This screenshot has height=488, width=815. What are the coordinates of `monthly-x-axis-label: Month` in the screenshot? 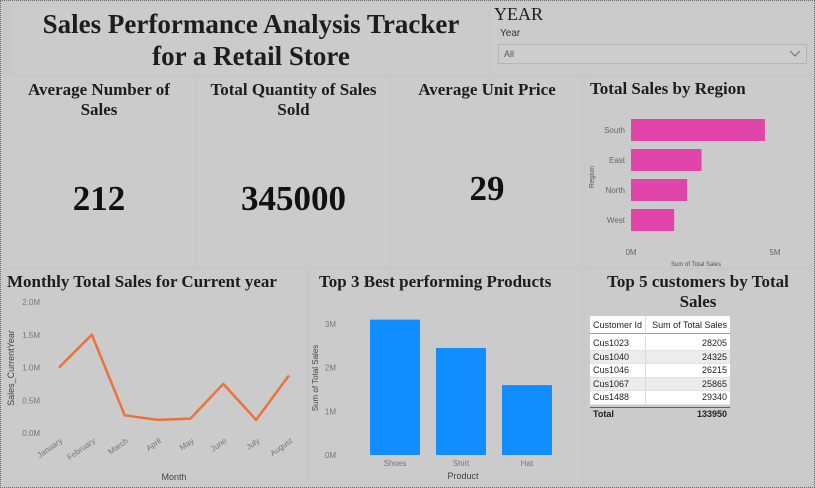 It's located at (173, 477).